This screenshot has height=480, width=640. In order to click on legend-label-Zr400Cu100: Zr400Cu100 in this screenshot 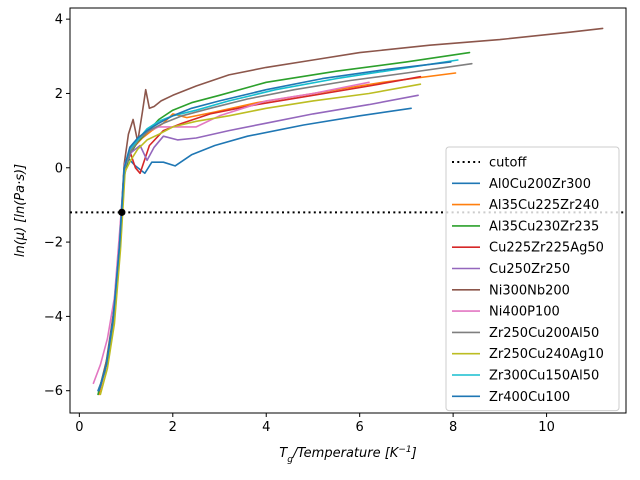, I will do `click(529, 397)`.